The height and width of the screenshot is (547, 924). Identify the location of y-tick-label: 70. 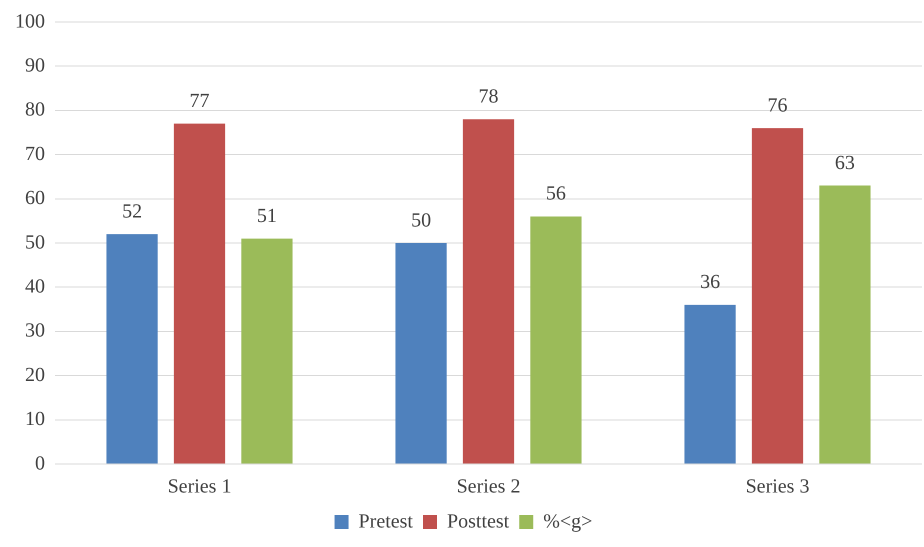
(35, 153).